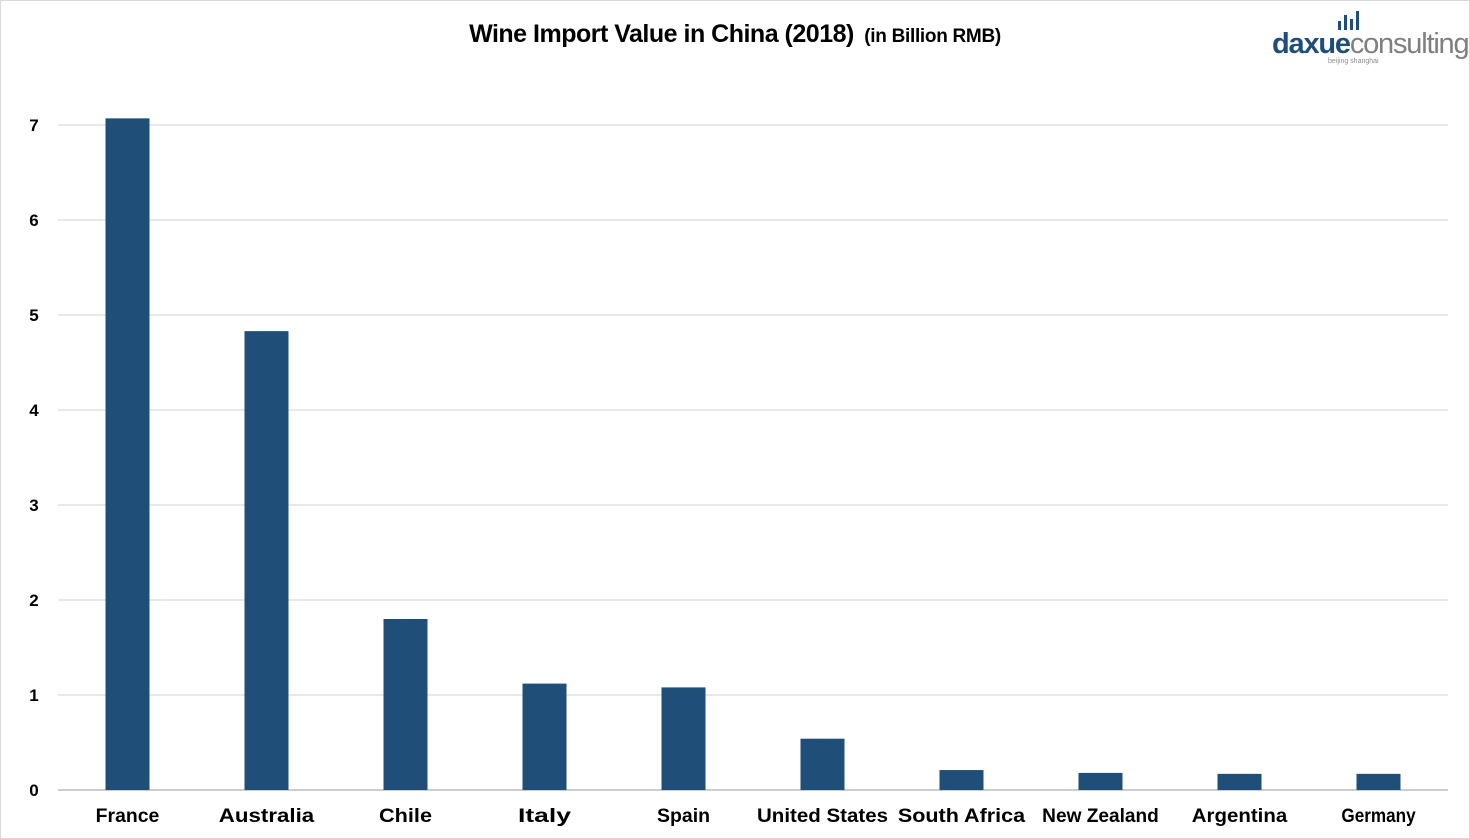  Describe the element at coordinates (683, 816) in the screenshot. I see `x-tick-label: Spain` at that location.